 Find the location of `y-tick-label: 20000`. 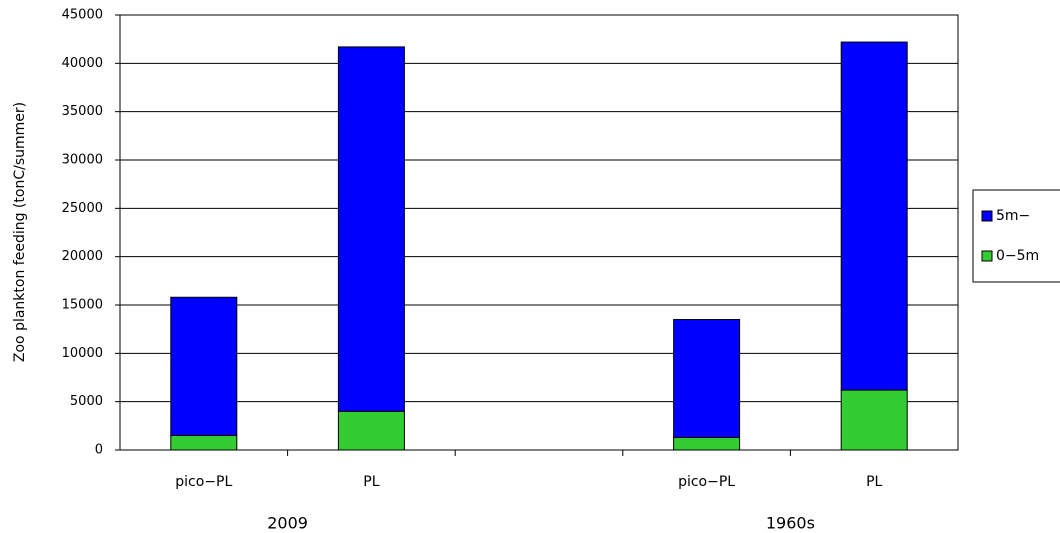

y-tick-label: 20000 is located at coordinates (82, 256).